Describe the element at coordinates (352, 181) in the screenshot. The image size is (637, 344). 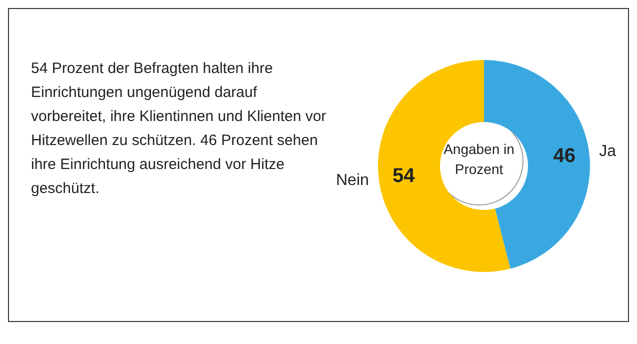
I see `slice-label: Nein` at that location.